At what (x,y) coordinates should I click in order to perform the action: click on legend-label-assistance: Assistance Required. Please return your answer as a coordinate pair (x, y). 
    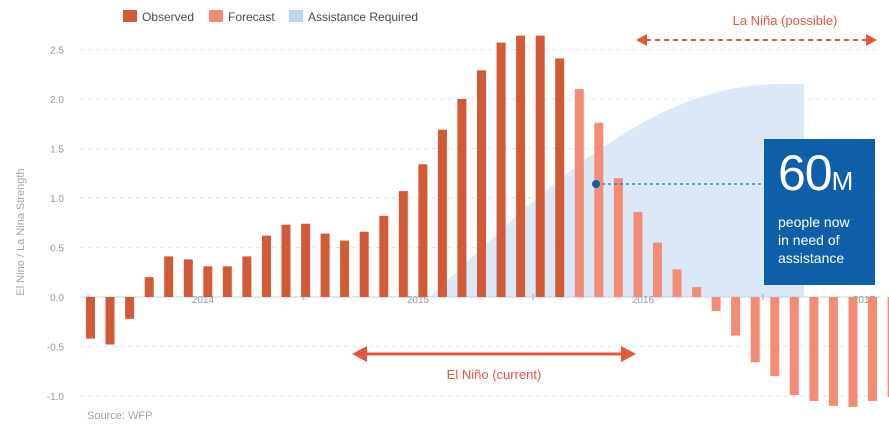
    Looking at the image, I should click on (363, 17).